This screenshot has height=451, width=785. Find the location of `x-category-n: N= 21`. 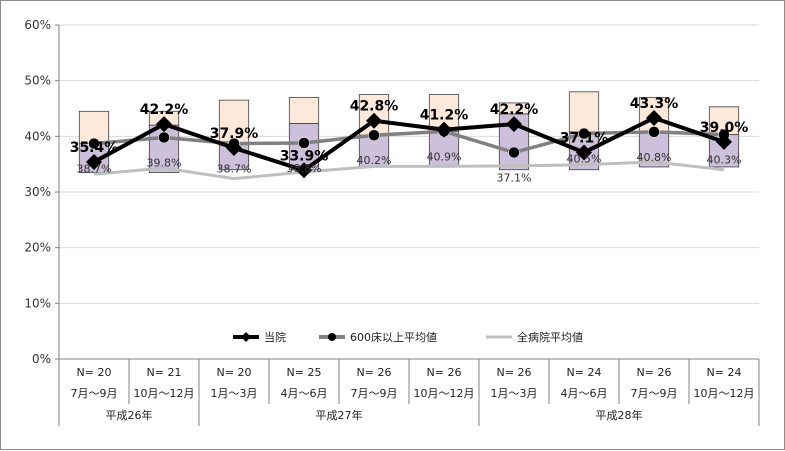

x-category-n: N= 21 is located at coordinates (164, 372).